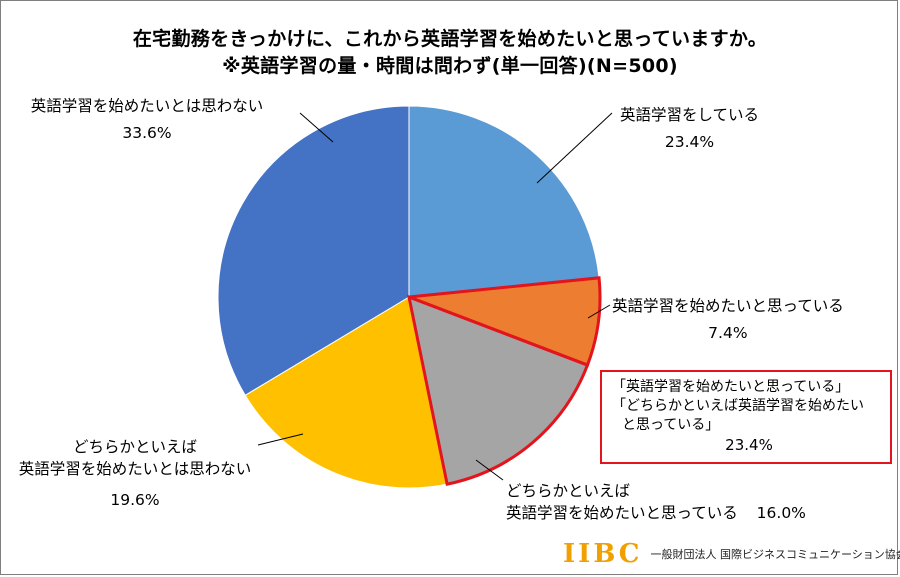 The image size is (900, 577). Describe the element at coordinates (450, 39) in the screenshot. I see `chart-title: 在宅勤務をきっかけに、これから英語学習を始めたいと思っていますか。` at that location.